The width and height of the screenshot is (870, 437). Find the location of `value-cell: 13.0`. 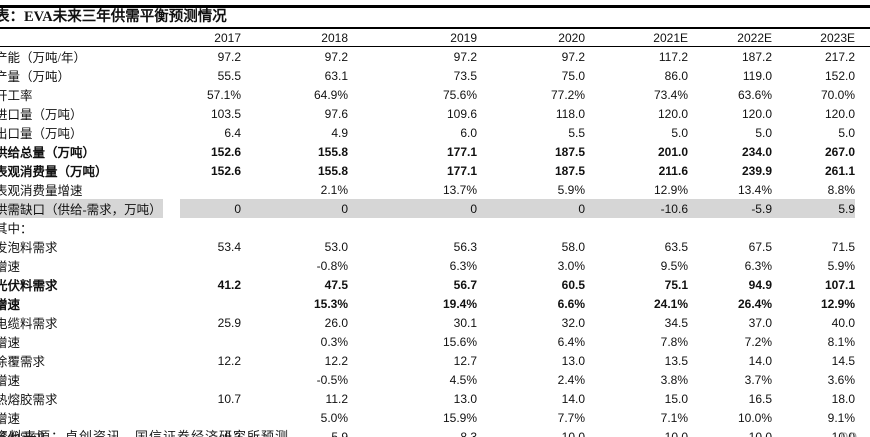

value-cell: 13.0 is located at coordinates (465, 398).